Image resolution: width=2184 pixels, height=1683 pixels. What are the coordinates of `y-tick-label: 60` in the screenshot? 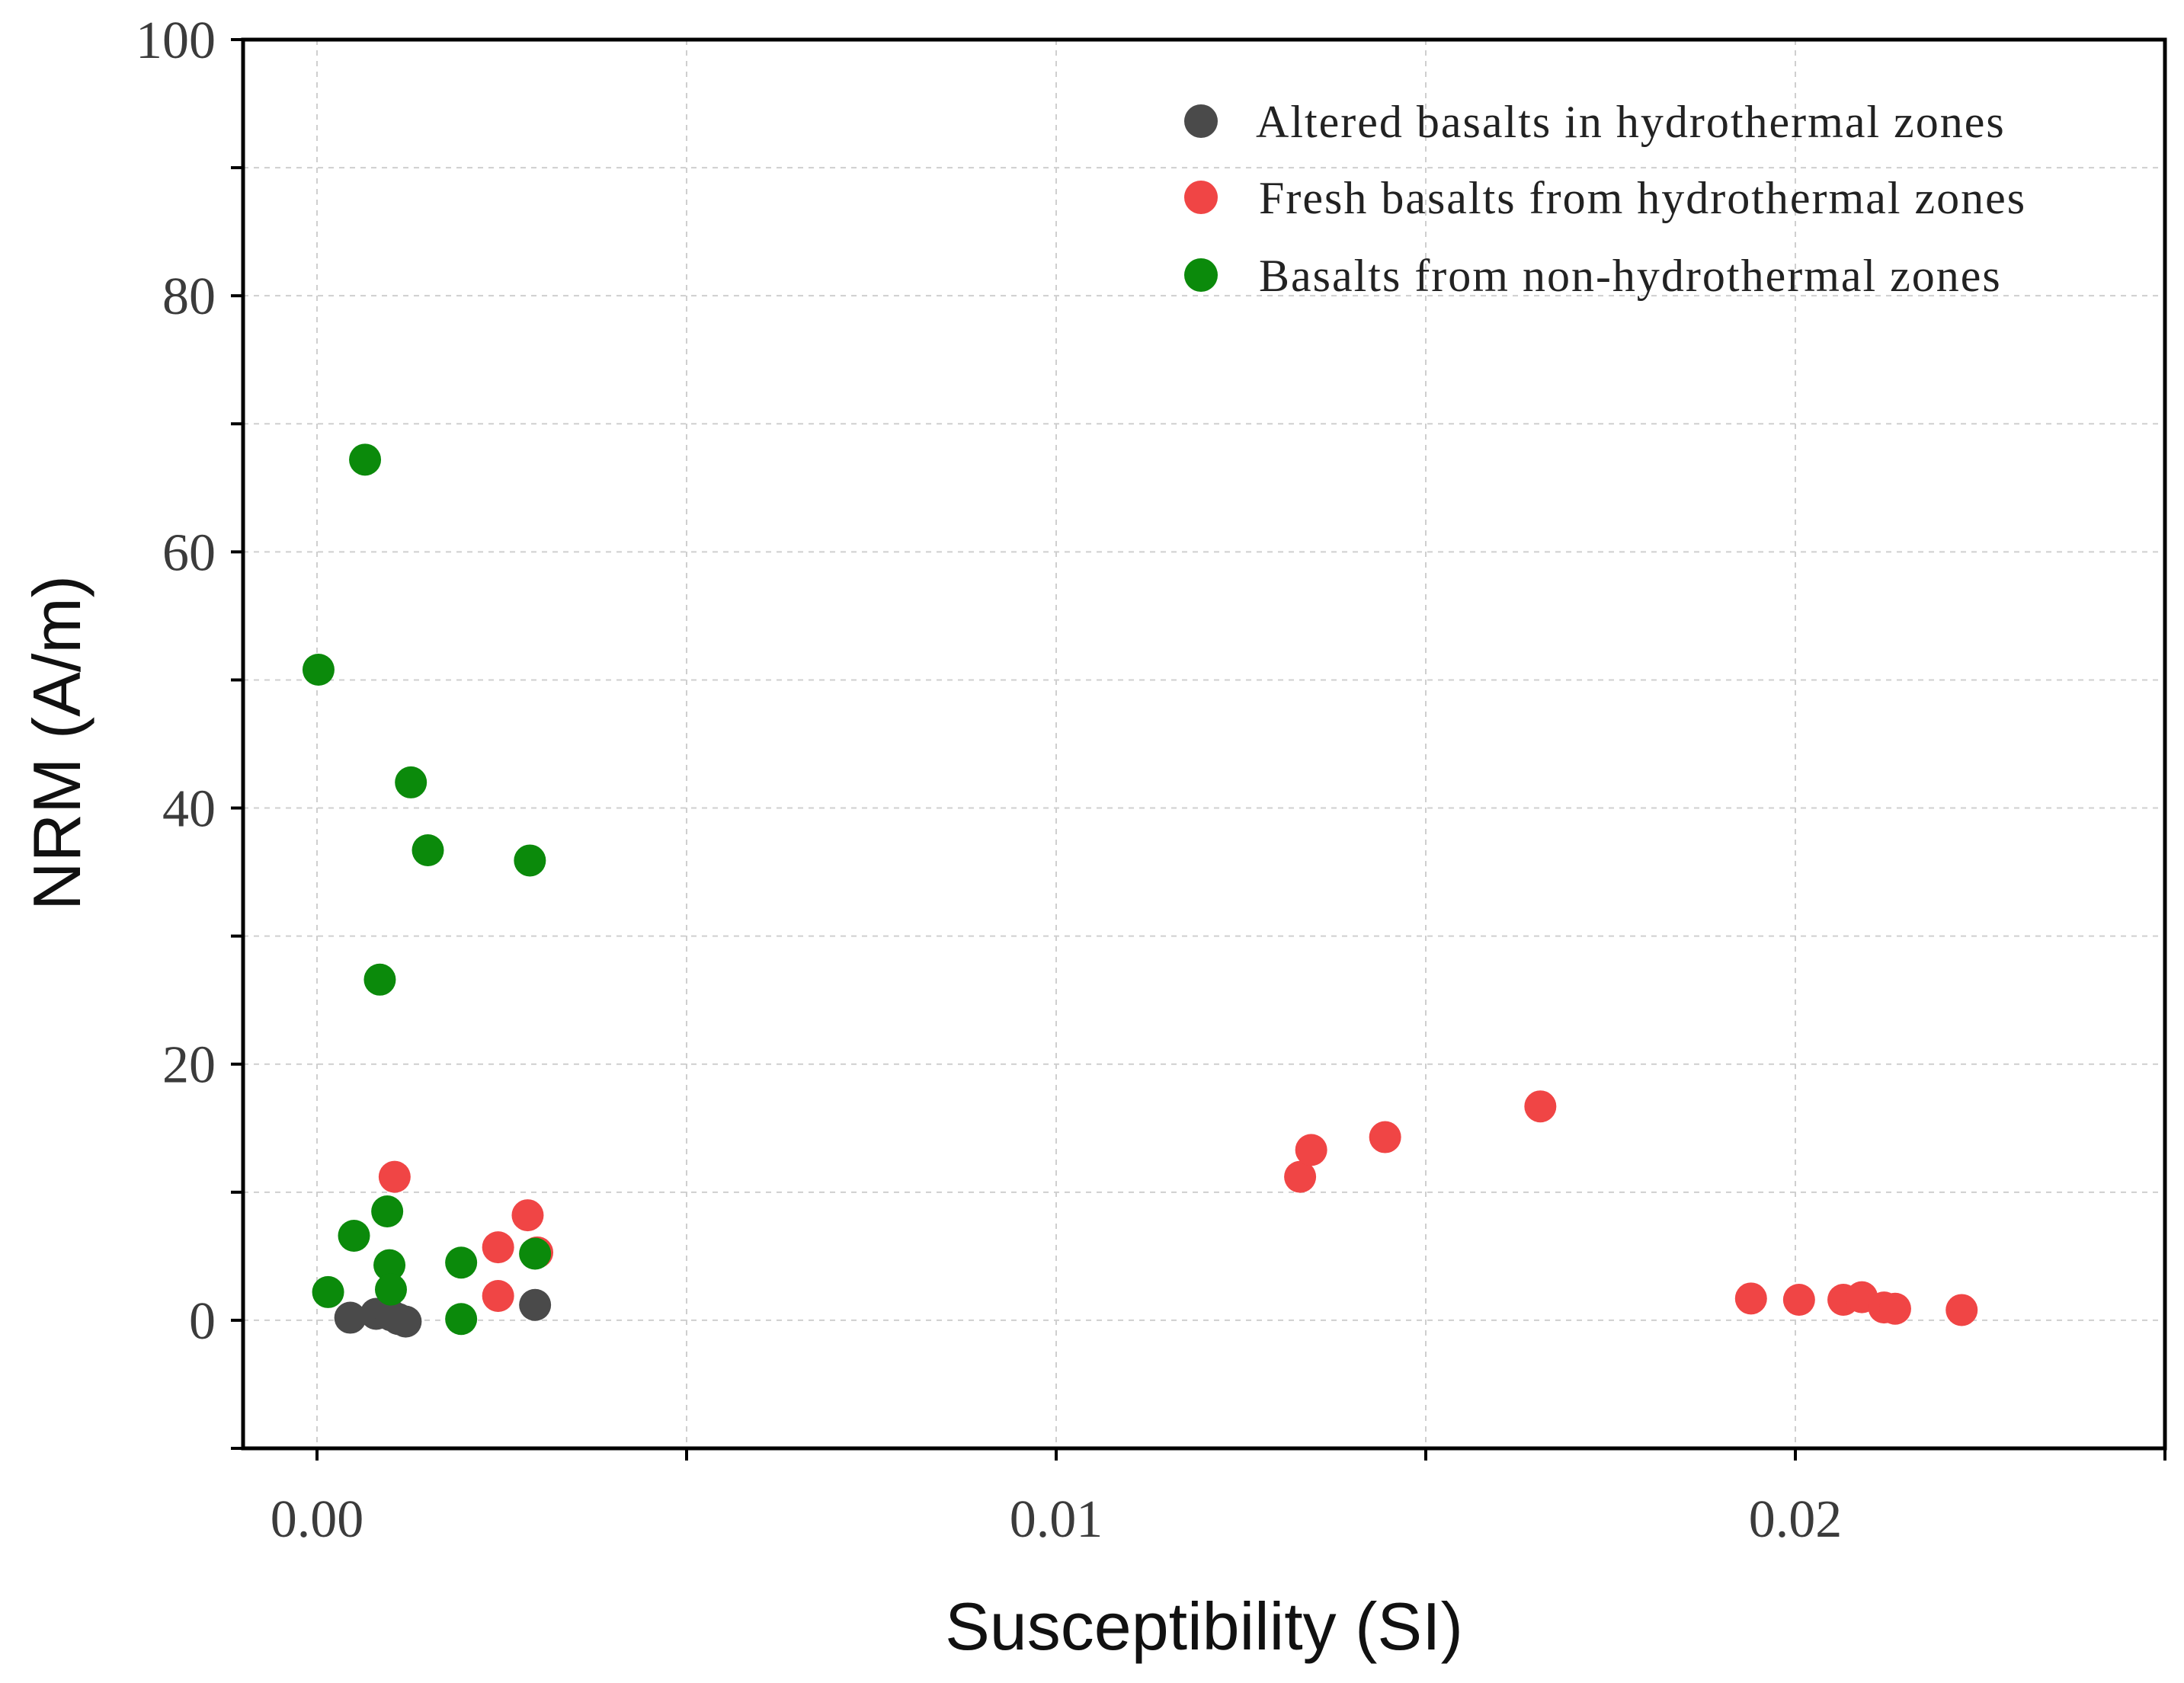 It's located at (189, 552).